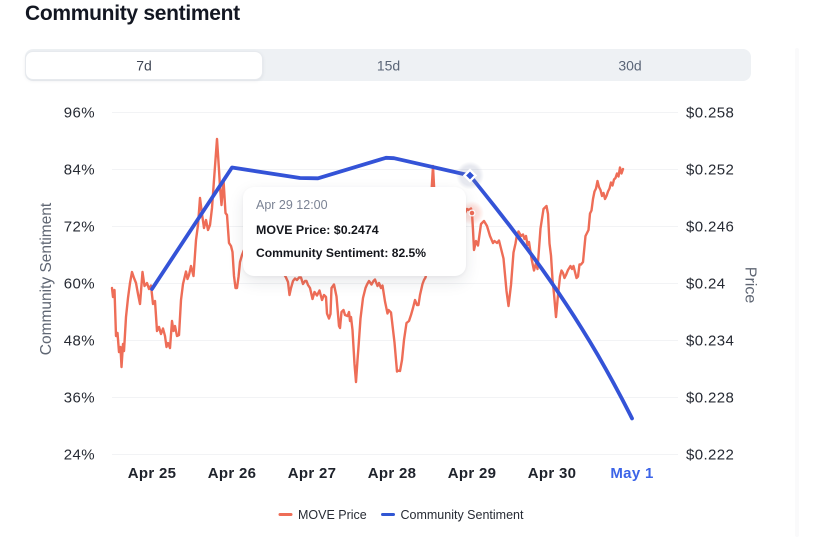 The width and height of the screenshot is (818, 537). Describe the element at coordinates (79, 455) in the screenshot. I see `svg-text: 24%` at that location.